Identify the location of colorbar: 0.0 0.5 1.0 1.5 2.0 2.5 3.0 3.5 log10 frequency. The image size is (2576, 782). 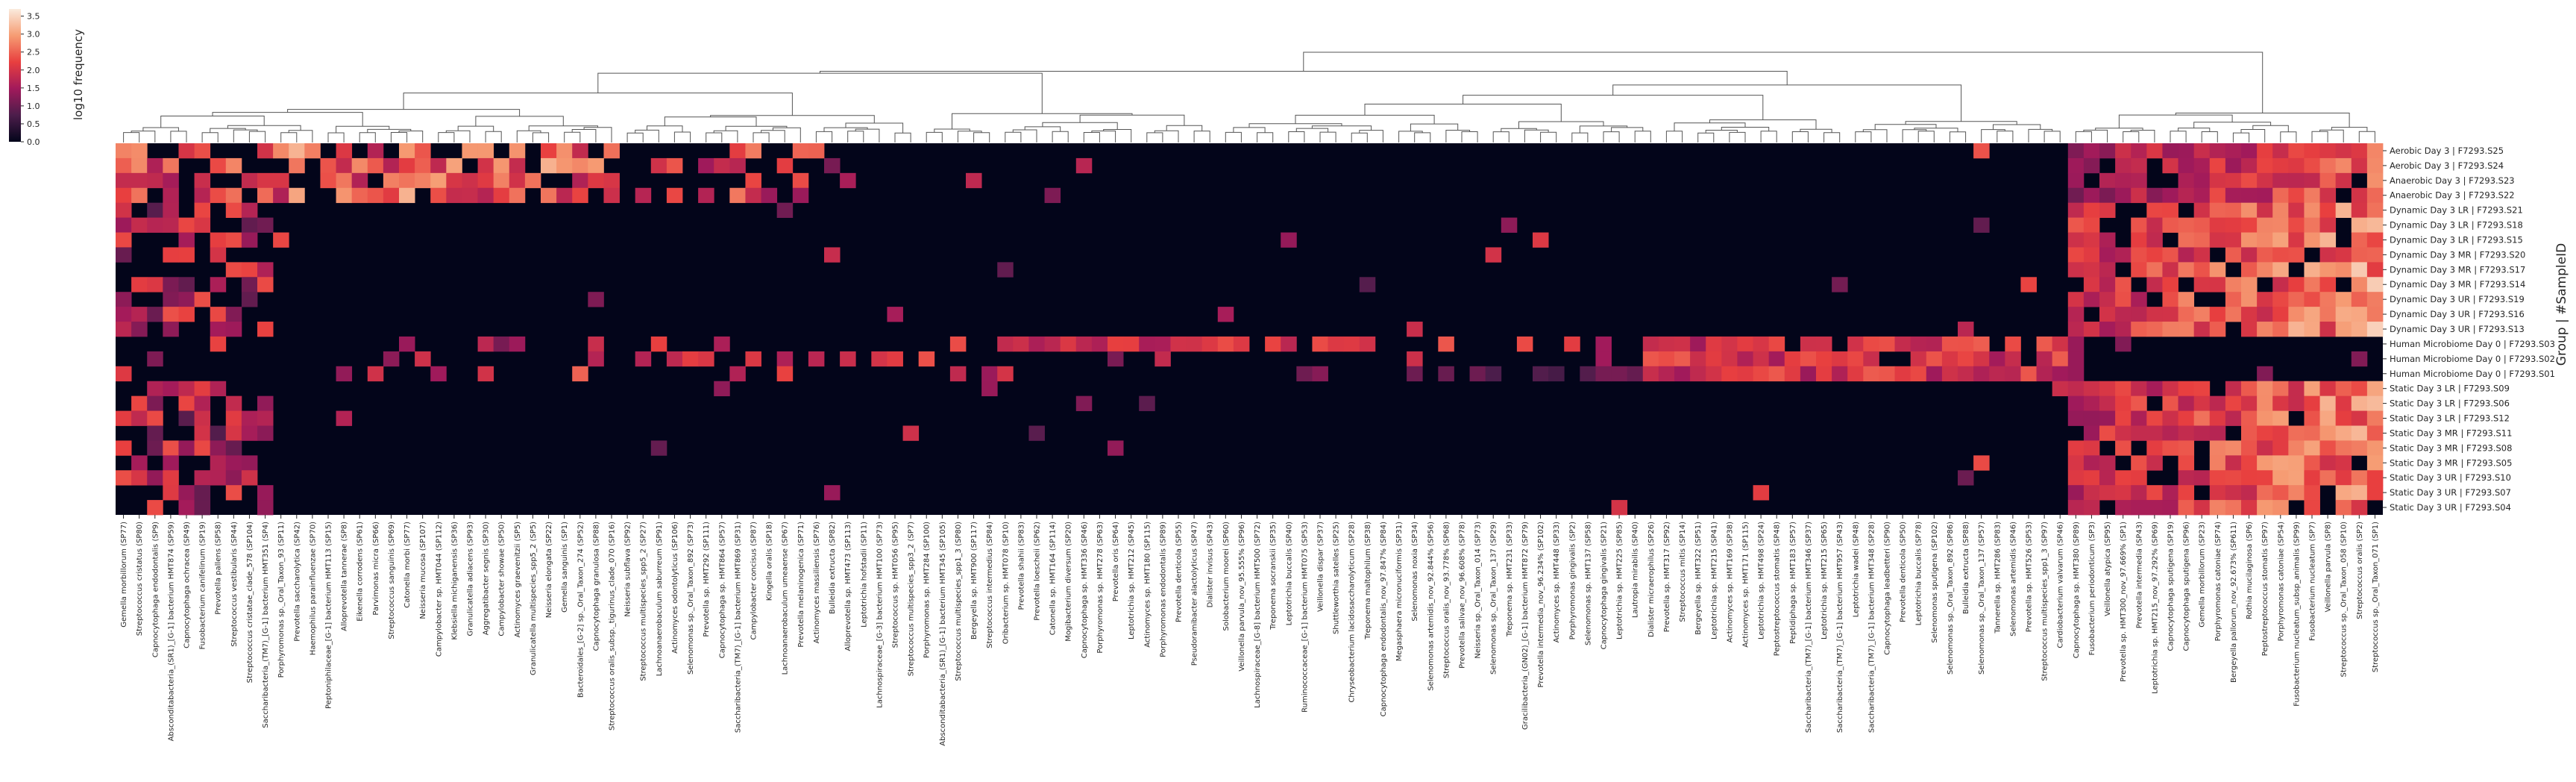
(47, 78).